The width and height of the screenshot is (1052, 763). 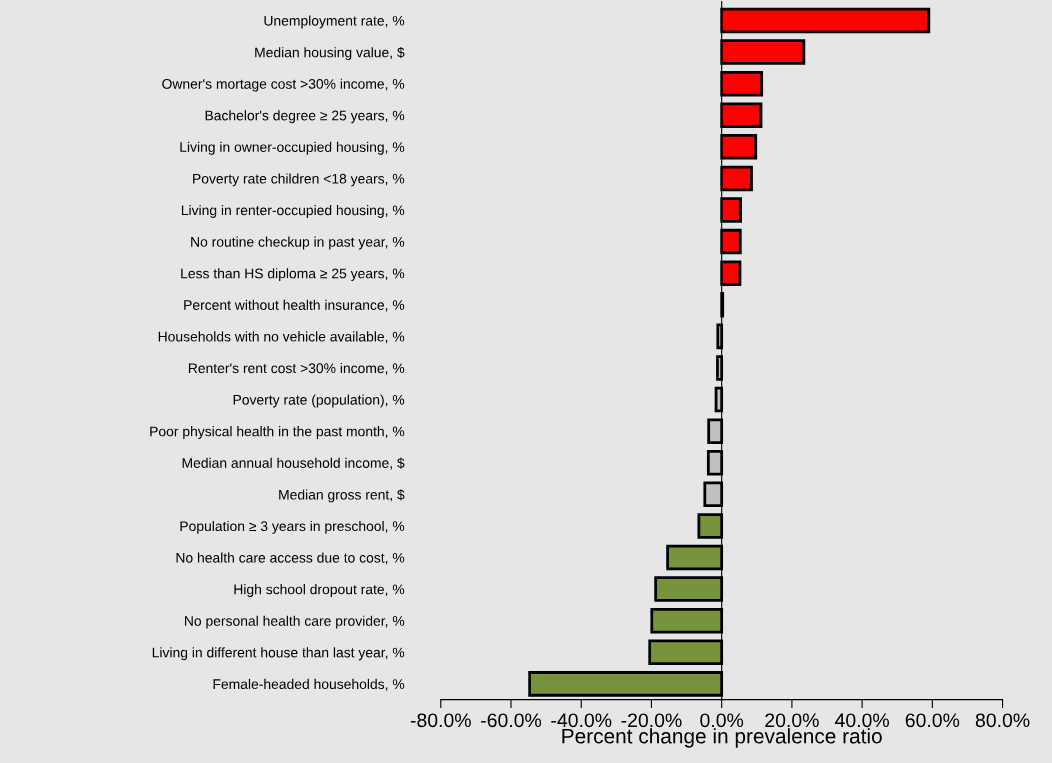 What do you see at coordinates (305, 117) in the screenshot?
I see `y-tick-label: Bachelor's degree ≥ 25 years, %` at bounding box center [305, 117].